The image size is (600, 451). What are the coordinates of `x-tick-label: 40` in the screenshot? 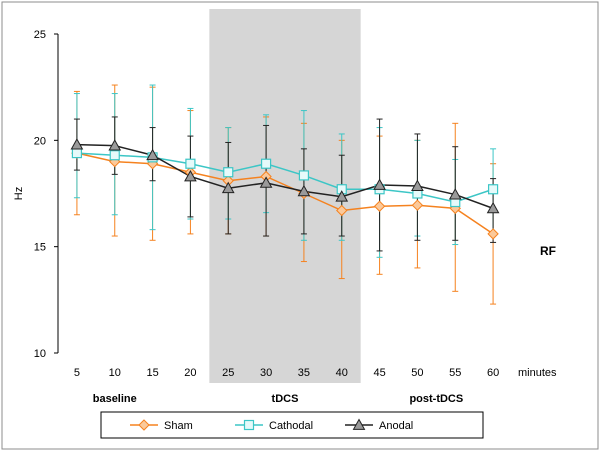 It's located at (342, 373).